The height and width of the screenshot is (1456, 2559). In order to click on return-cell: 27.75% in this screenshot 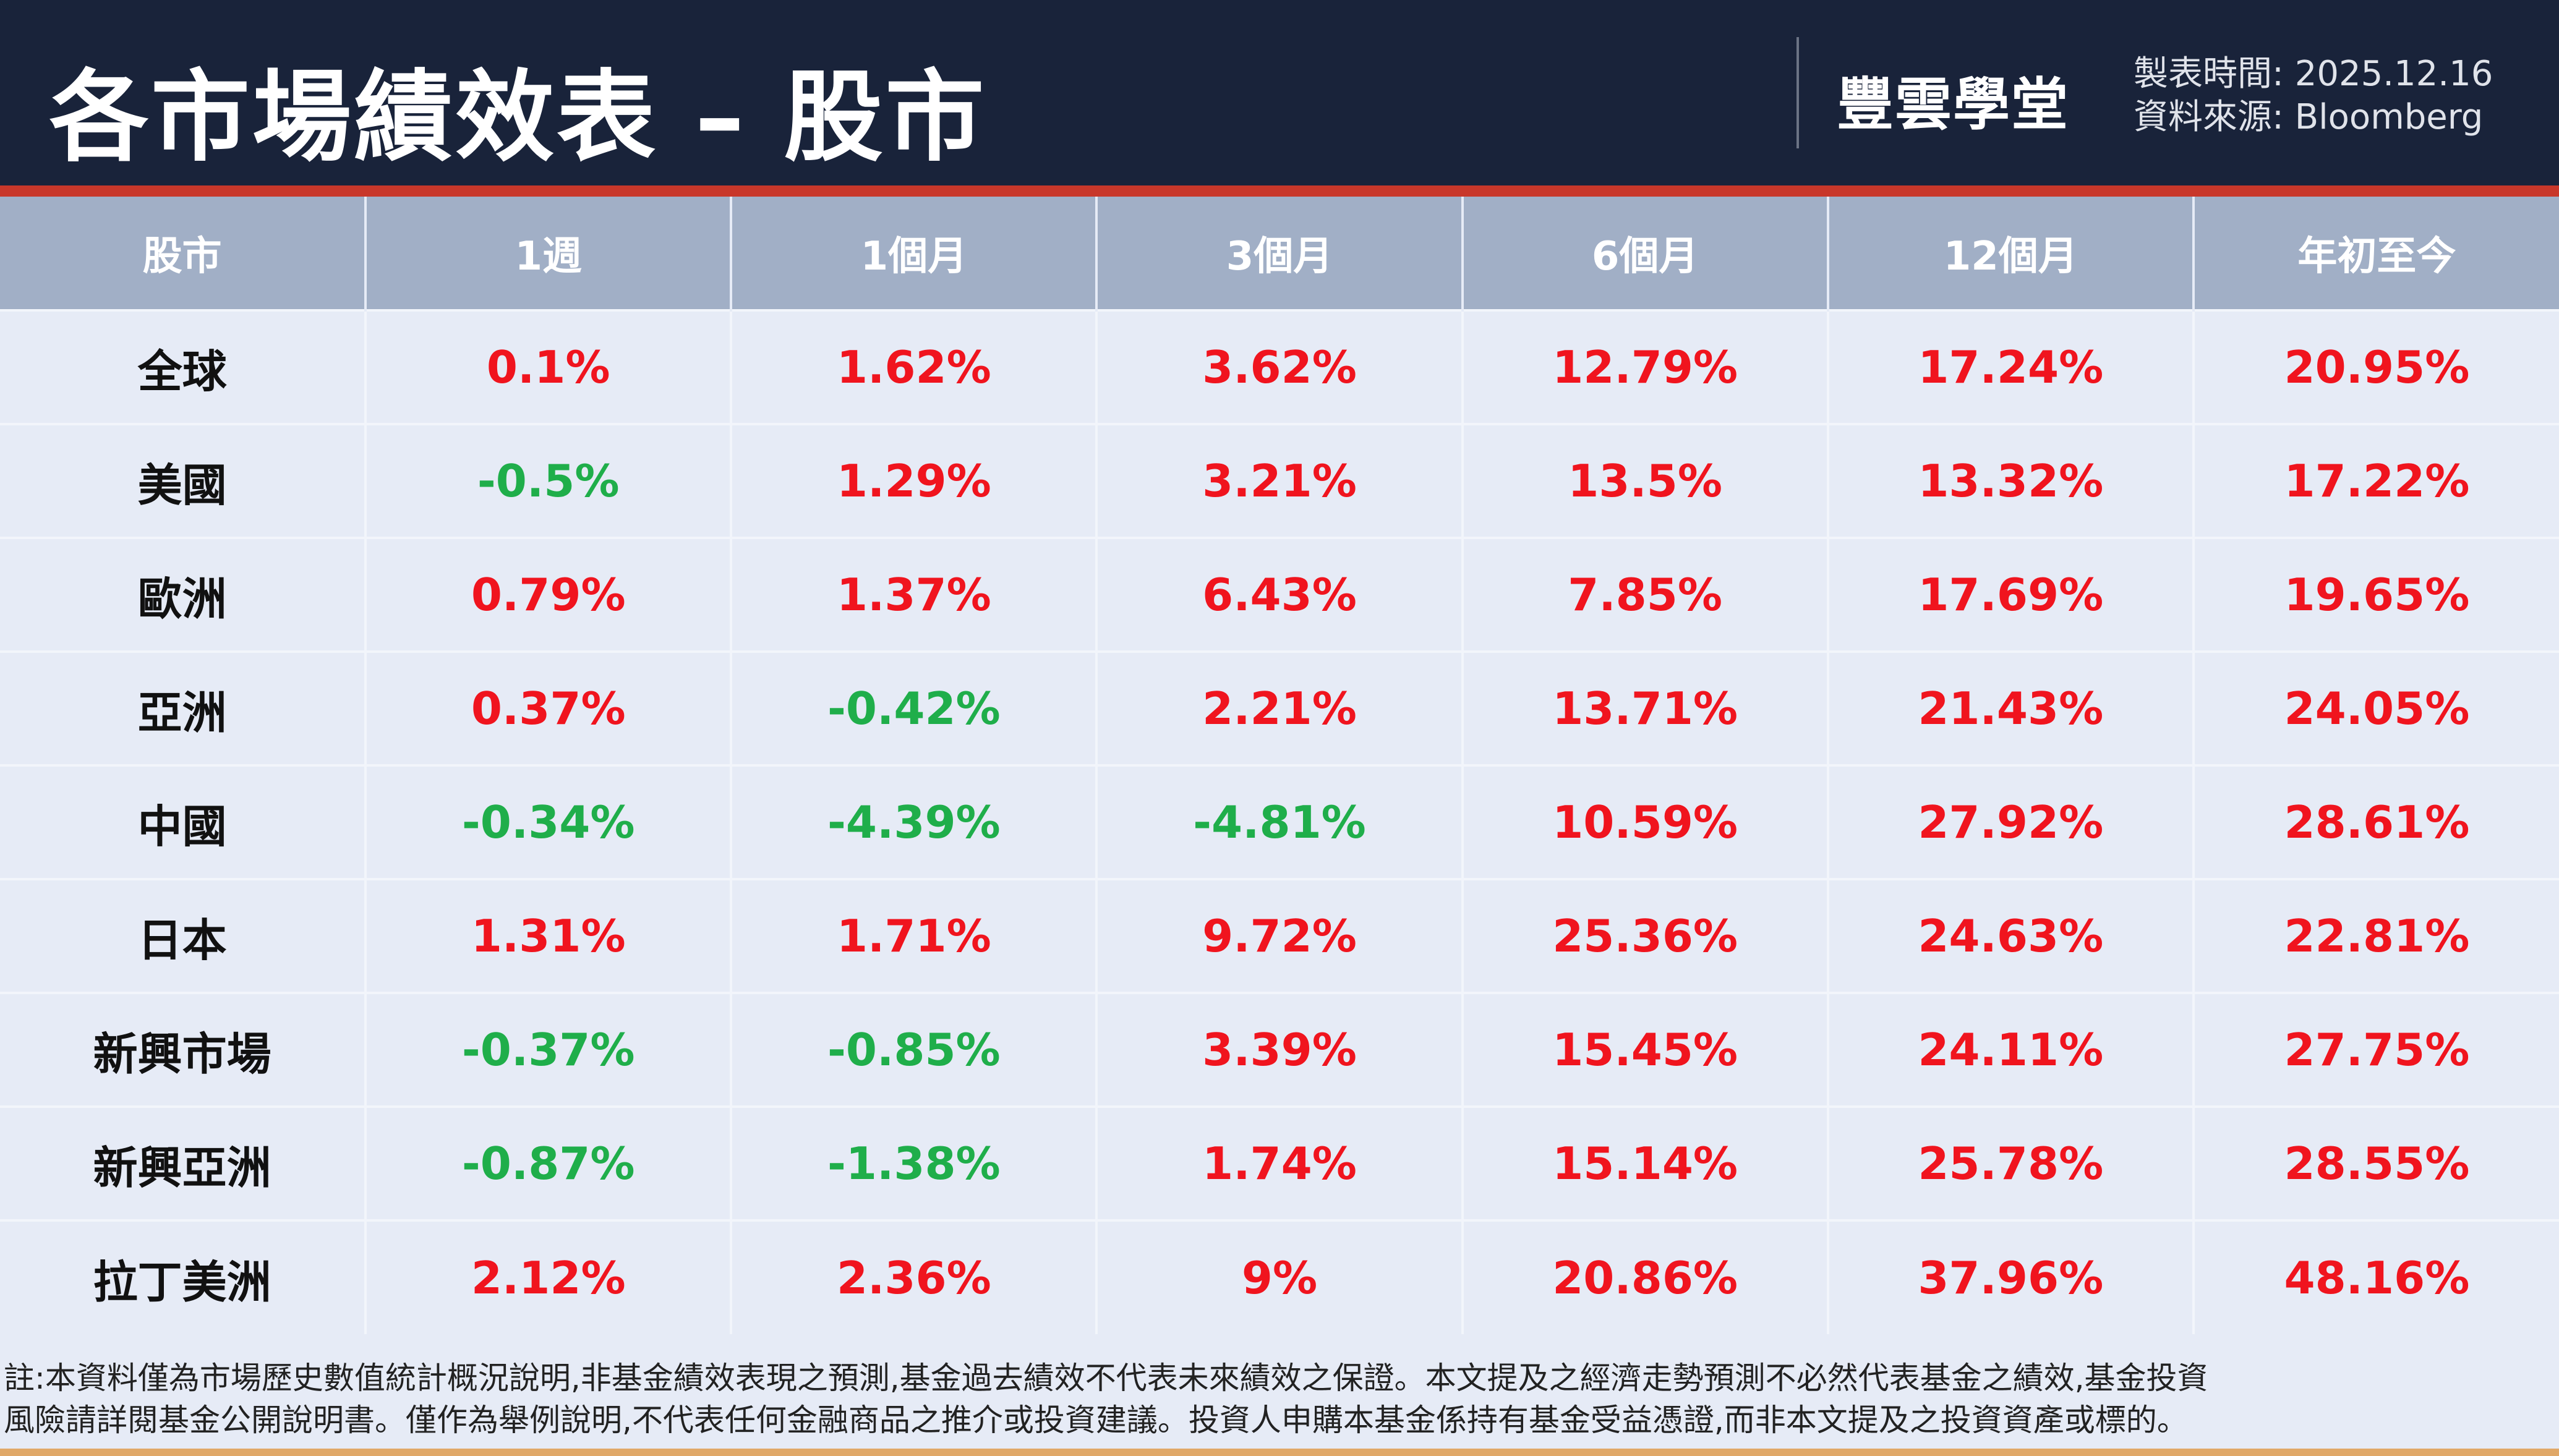, I will do `click(2376, 1049)`.